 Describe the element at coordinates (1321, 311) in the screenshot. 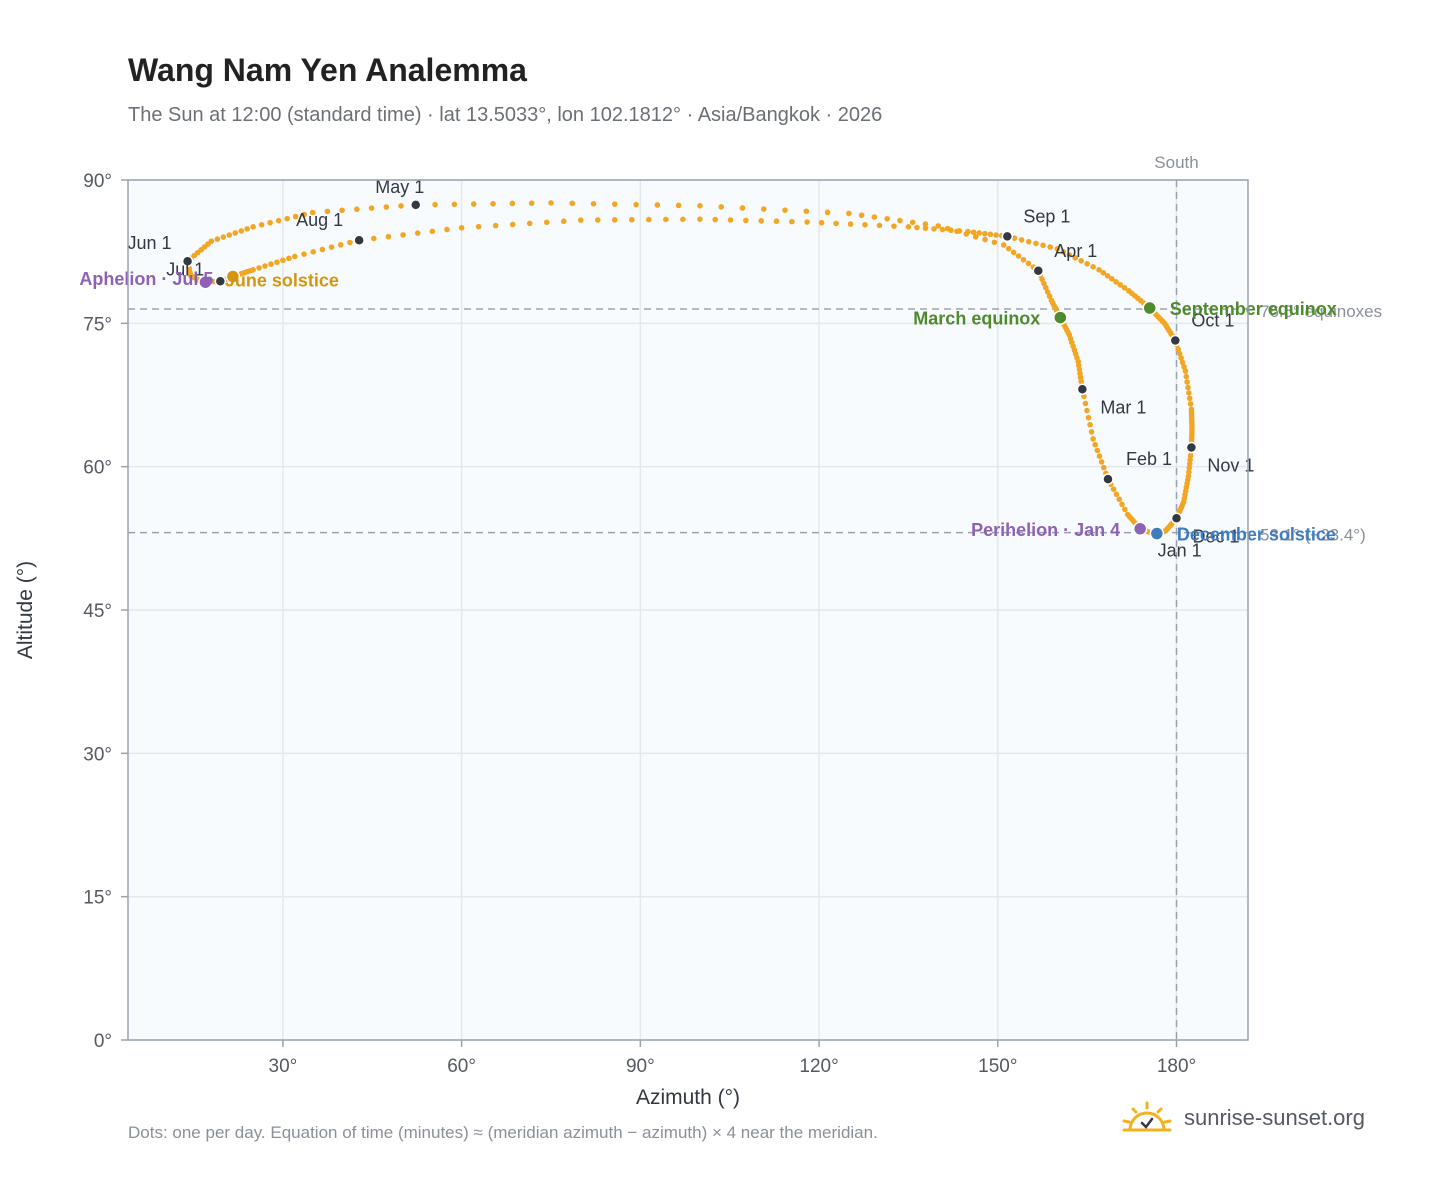

I see `altitude-reference-label: 76.5° equinoxes` at that location.